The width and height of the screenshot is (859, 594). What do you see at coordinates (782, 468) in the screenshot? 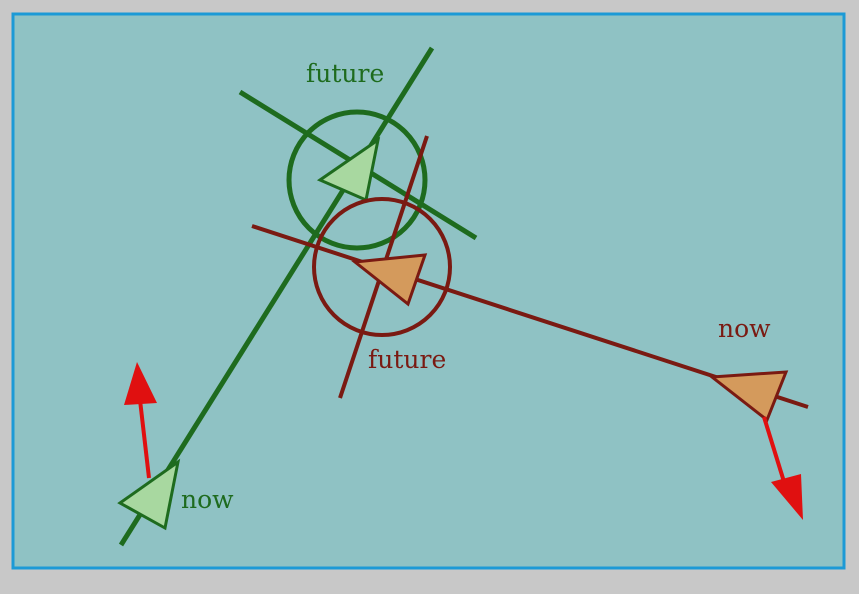
I see `brown-velocity-arrow` at bounding box center [782, 468].